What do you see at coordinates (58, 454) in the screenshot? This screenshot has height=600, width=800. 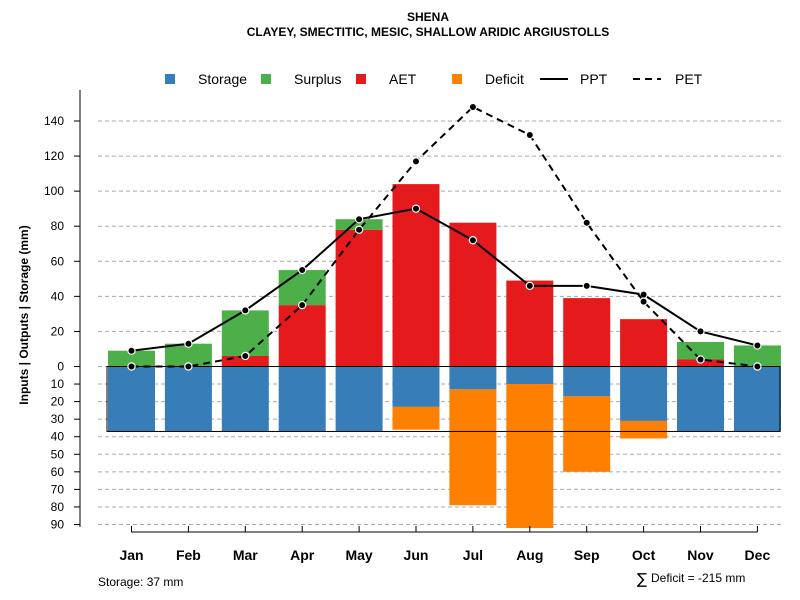 I see `y-tick-label: 50` at bounding box center [58, 454].